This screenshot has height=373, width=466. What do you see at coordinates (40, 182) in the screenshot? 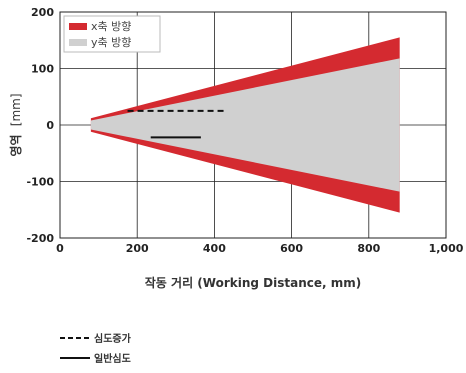
I see `y-tick-label: -100` at bounding box center [40, 182].